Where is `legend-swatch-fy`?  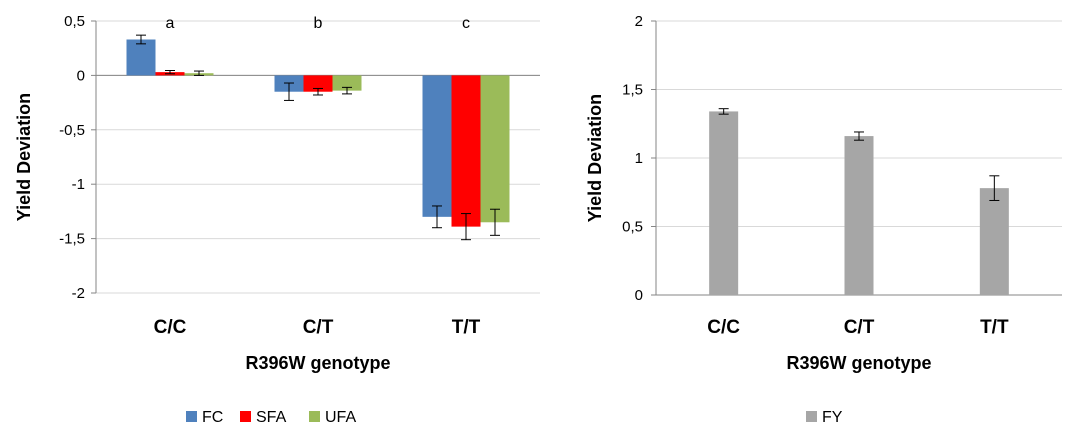
legend-swatch-fy is located at coordinates (811, 416).